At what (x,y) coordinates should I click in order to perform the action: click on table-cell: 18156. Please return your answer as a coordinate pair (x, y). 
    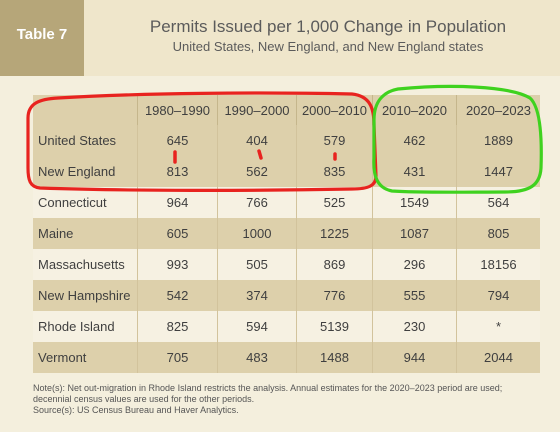
    Looking at the image, I should click on (498, 264).